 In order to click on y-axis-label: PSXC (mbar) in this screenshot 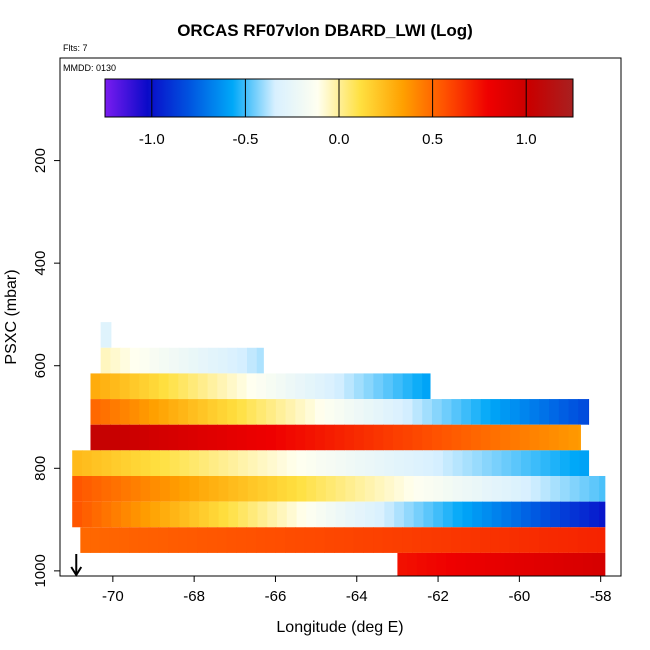, I will do `click(11, 316)`.